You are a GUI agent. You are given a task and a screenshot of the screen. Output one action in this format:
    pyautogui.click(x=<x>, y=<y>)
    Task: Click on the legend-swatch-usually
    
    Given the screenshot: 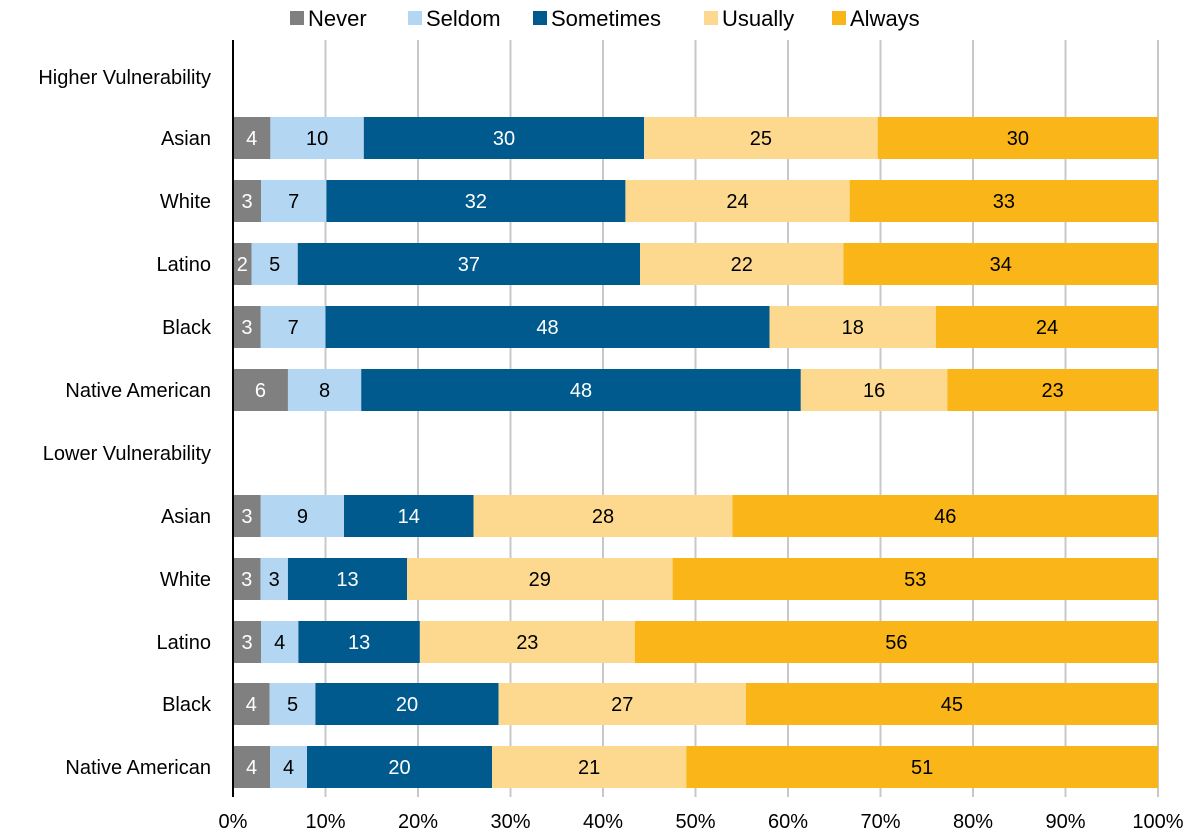 What is the action you would take?
    pyautogui.click(x=711, y=18)
    